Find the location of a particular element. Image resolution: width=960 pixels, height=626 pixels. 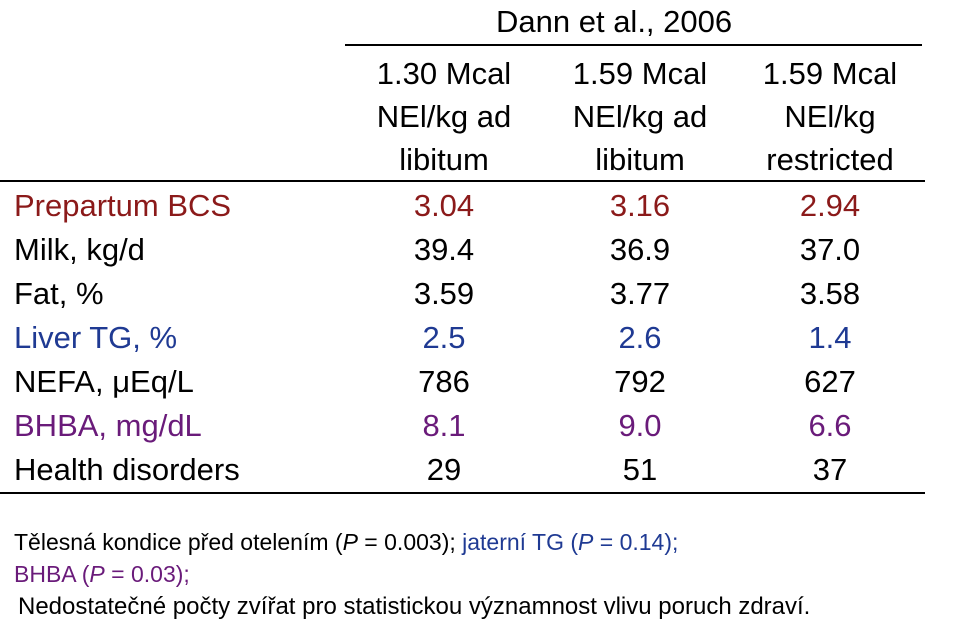

header-top-rule is located at coordinates (633, 45).